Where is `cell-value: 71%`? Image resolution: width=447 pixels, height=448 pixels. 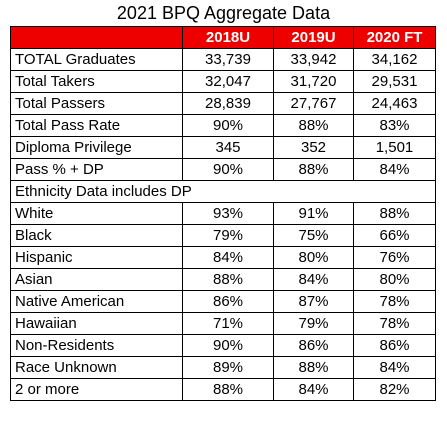 cell-value: 71% is located at coordinates (228, 323).